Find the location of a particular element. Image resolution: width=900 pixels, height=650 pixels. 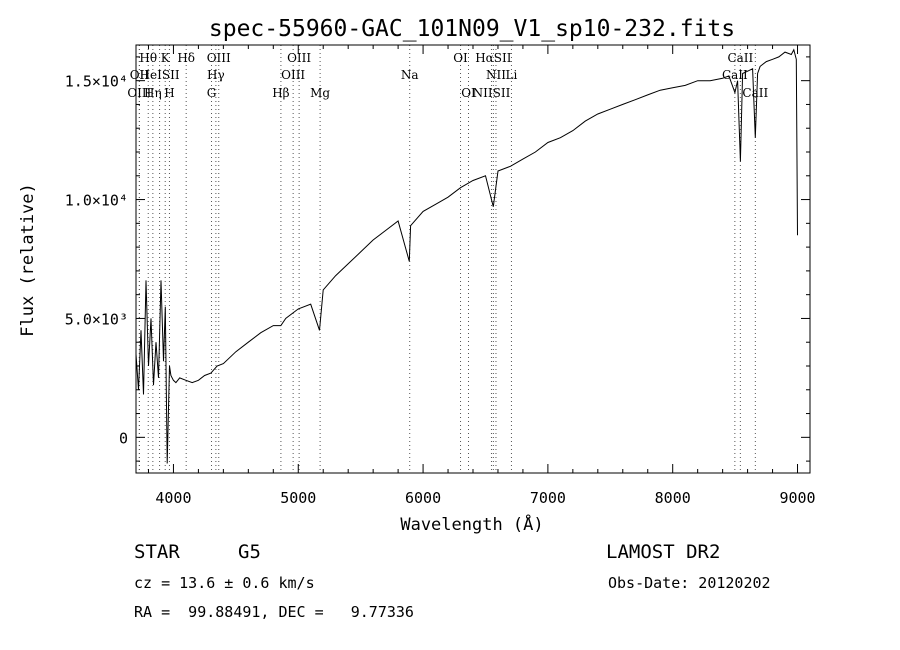

y-tick-label: 5.0×10³ is located at coordinates (96, 319).